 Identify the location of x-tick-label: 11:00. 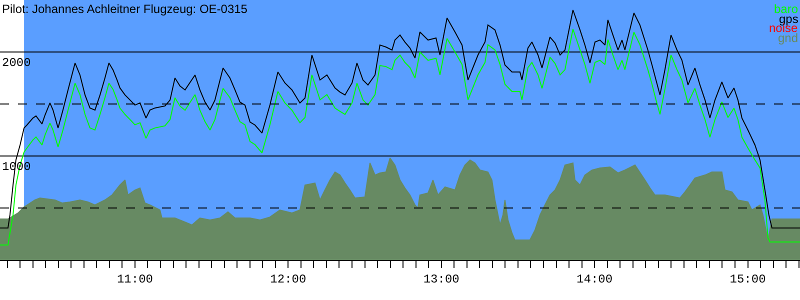
(134, 279).